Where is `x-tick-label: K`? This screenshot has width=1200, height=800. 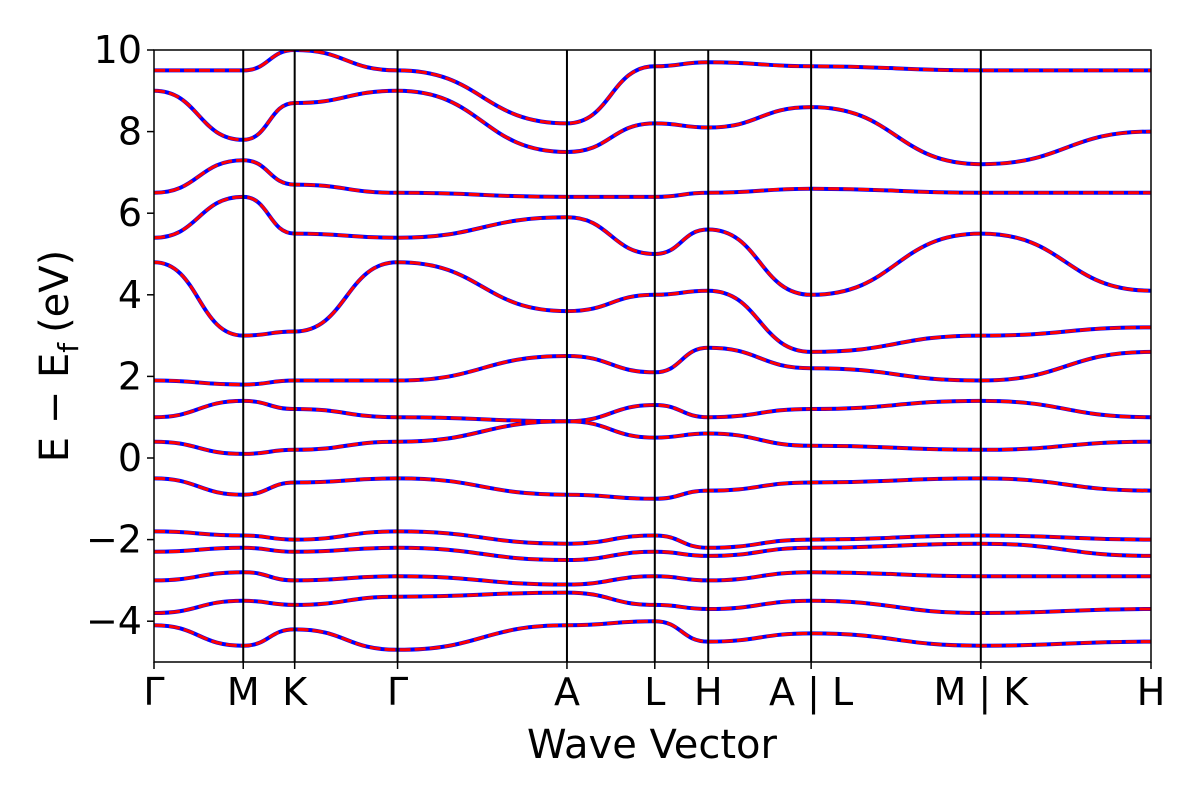
x-tick-label: K is located at coordinates (295, 692).